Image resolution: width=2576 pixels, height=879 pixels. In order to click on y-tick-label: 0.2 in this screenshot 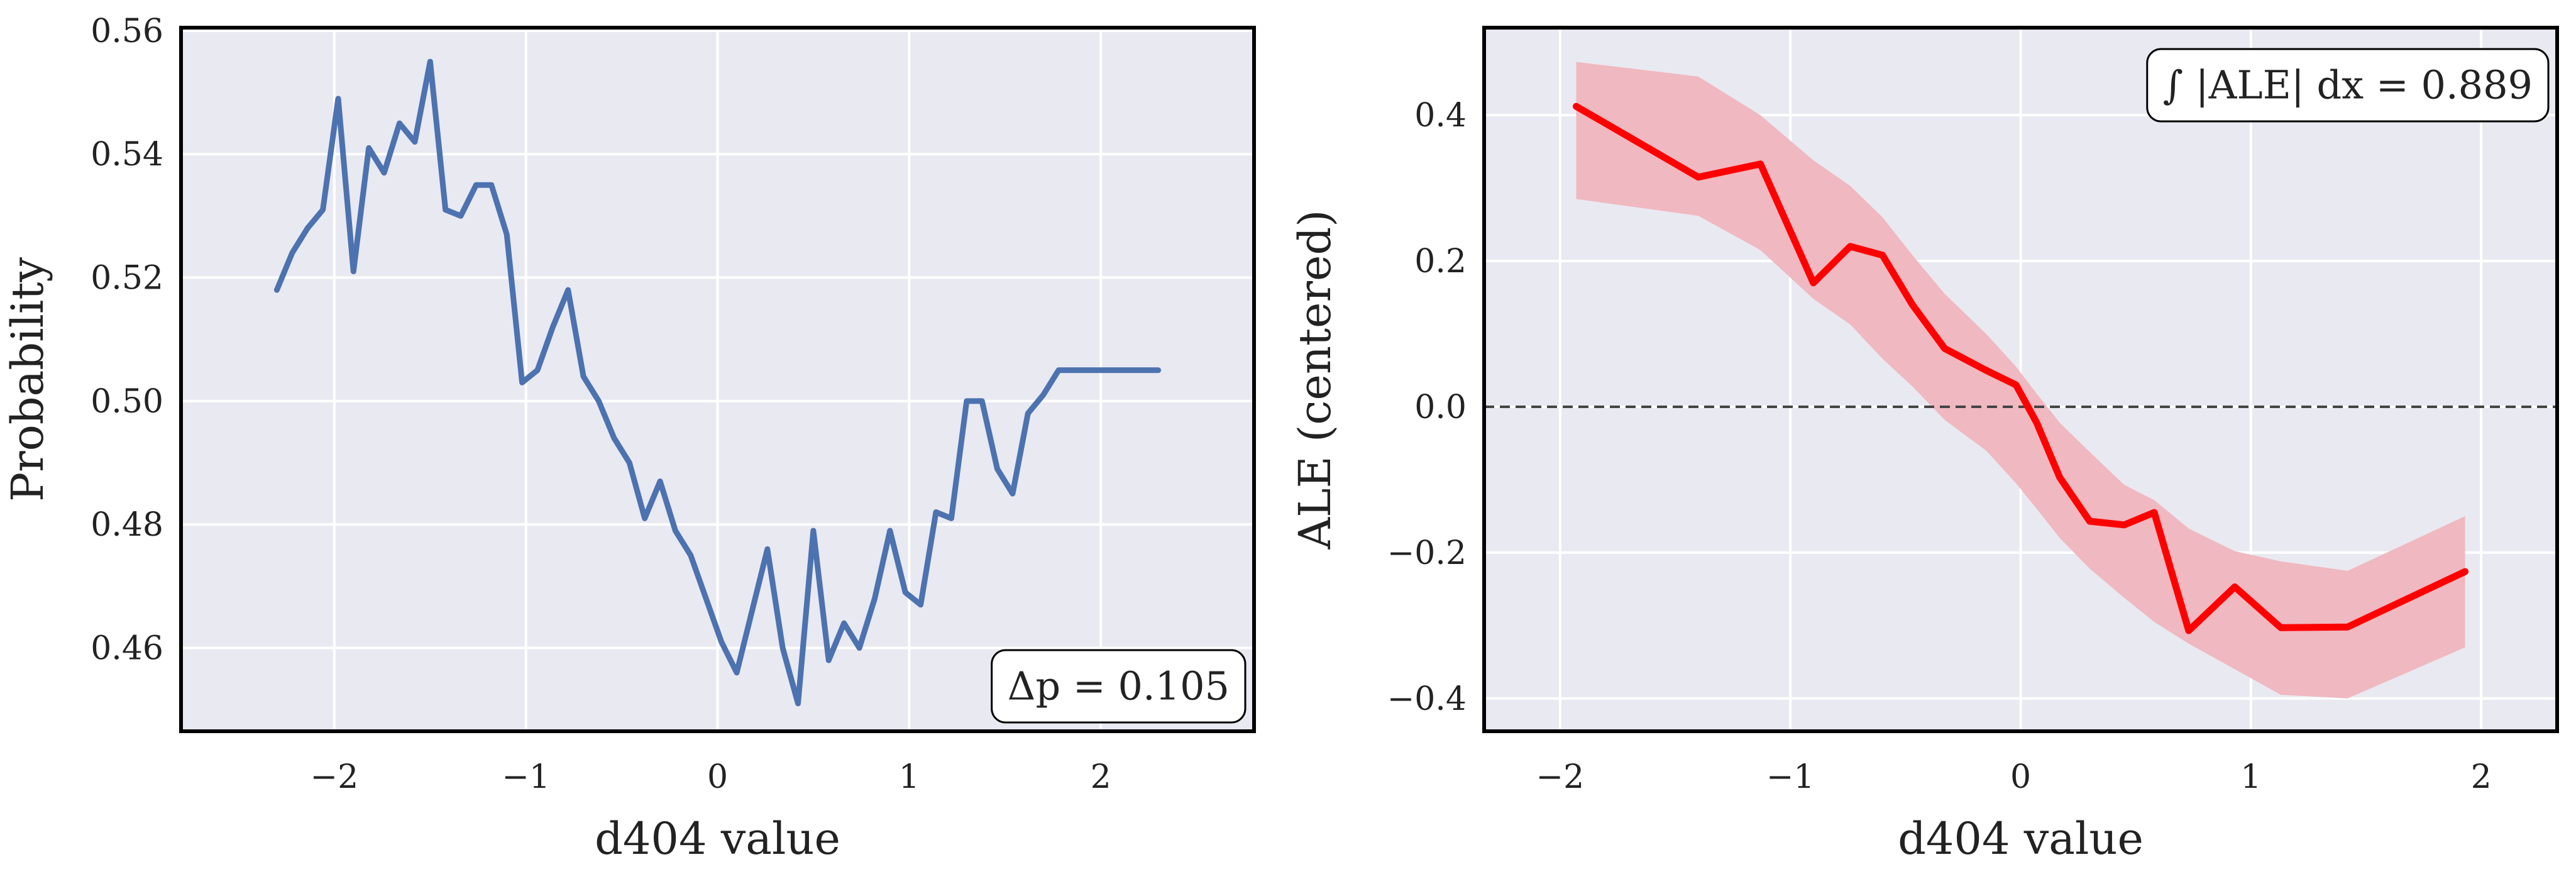, I will do `click(1441, 261)`.